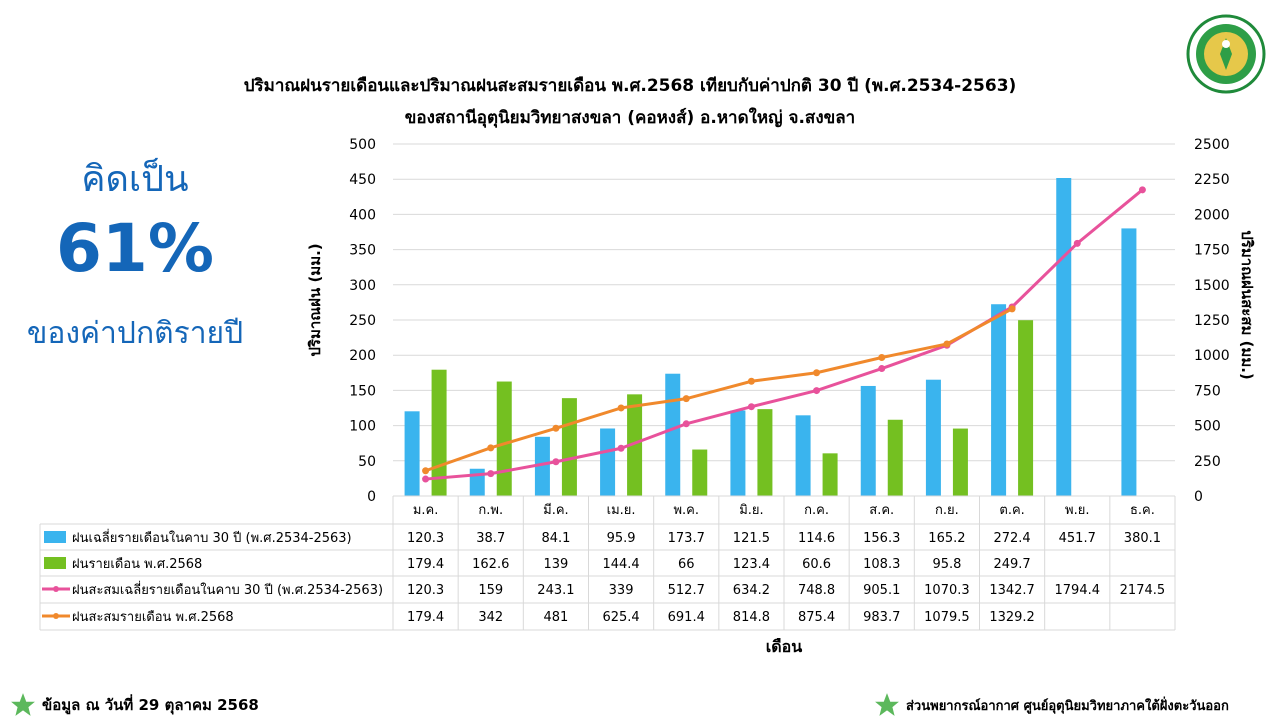  I want to click on summary-percent-value: 61%, so click(135, 248).